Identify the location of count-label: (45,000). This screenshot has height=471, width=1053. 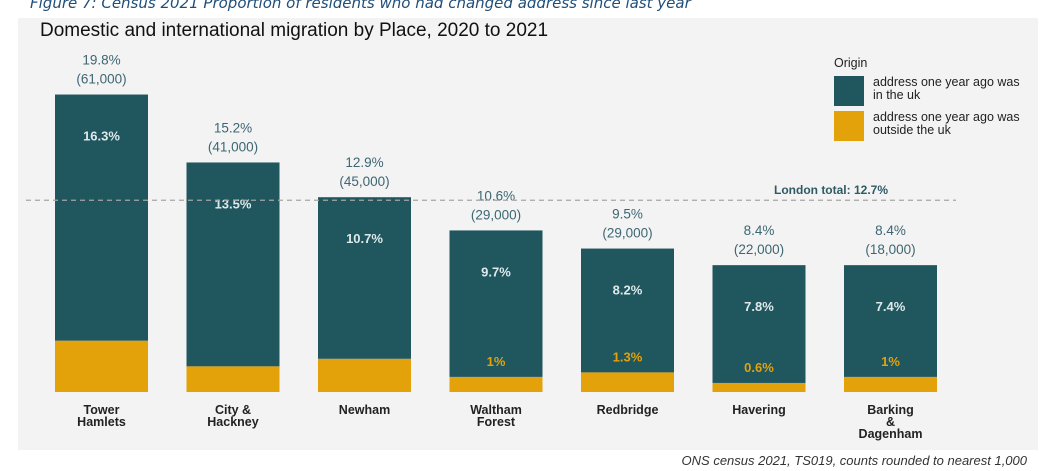
(364, 181).